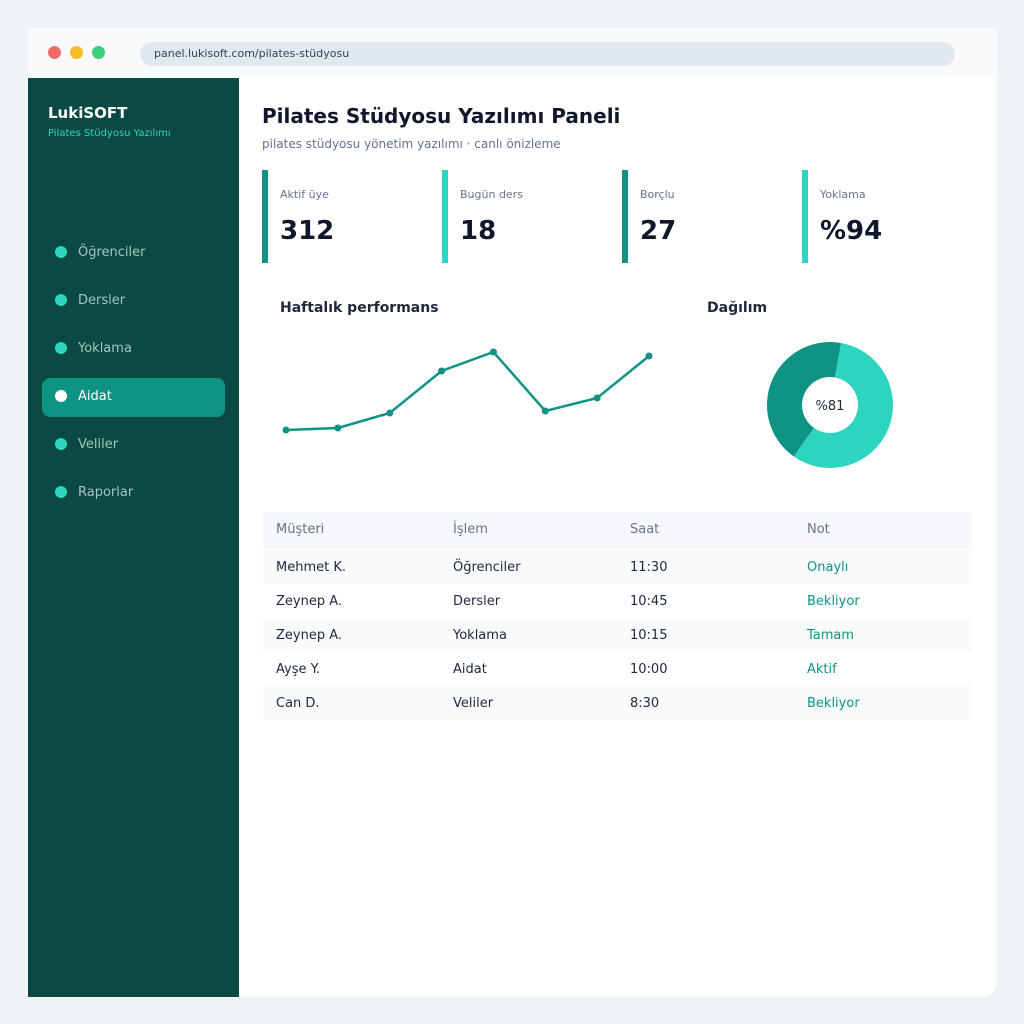 This screenshot has width=1024, height=1024. I want to click on stat-card: Aktif üye 312, so click(347, 216).